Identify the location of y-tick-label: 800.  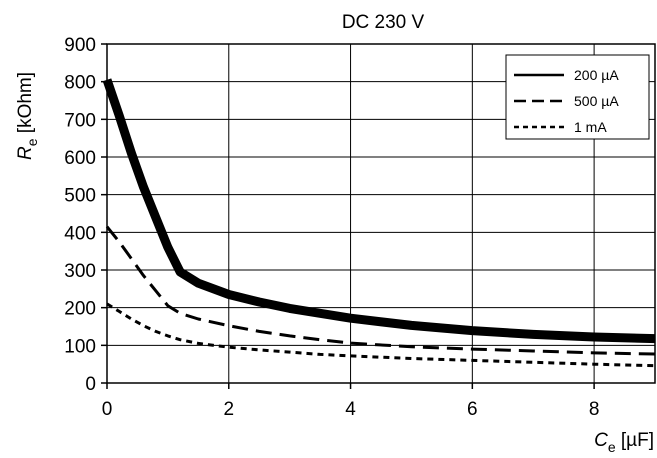
(80, 83).